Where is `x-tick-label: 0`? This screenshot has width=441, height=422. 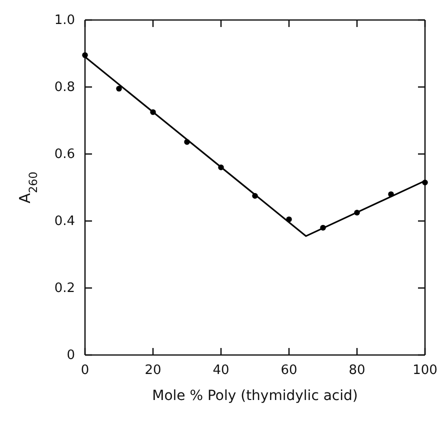
x-tick-label: 0 is located at coordinates (85, 370).